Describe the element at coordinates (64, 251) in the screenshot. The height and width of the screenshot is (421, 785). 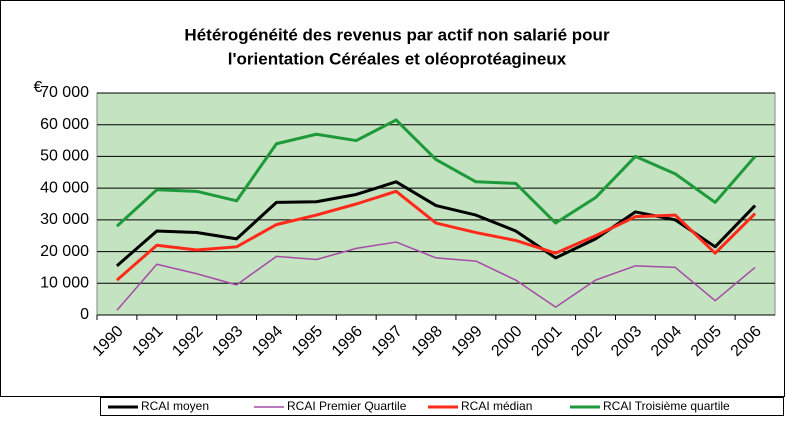
I see `y-tick-label: 20 000` at that location.